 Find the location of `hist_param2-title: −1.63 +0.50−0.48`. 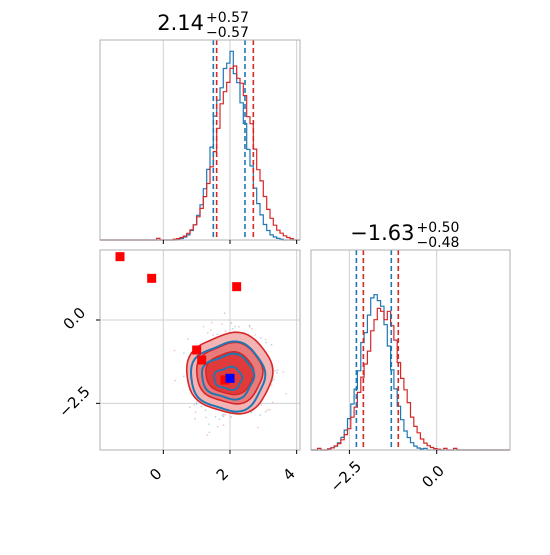

hist_param2-title: −1.63 +0.50−0.48 is located at coordinates (404, 235).